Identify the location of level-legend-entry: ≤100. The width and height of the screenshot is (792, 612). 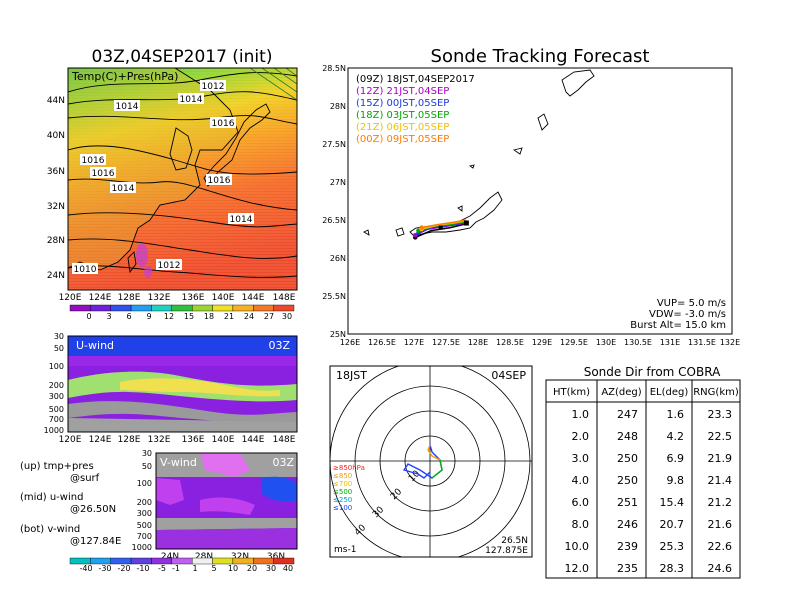
(342, 508).